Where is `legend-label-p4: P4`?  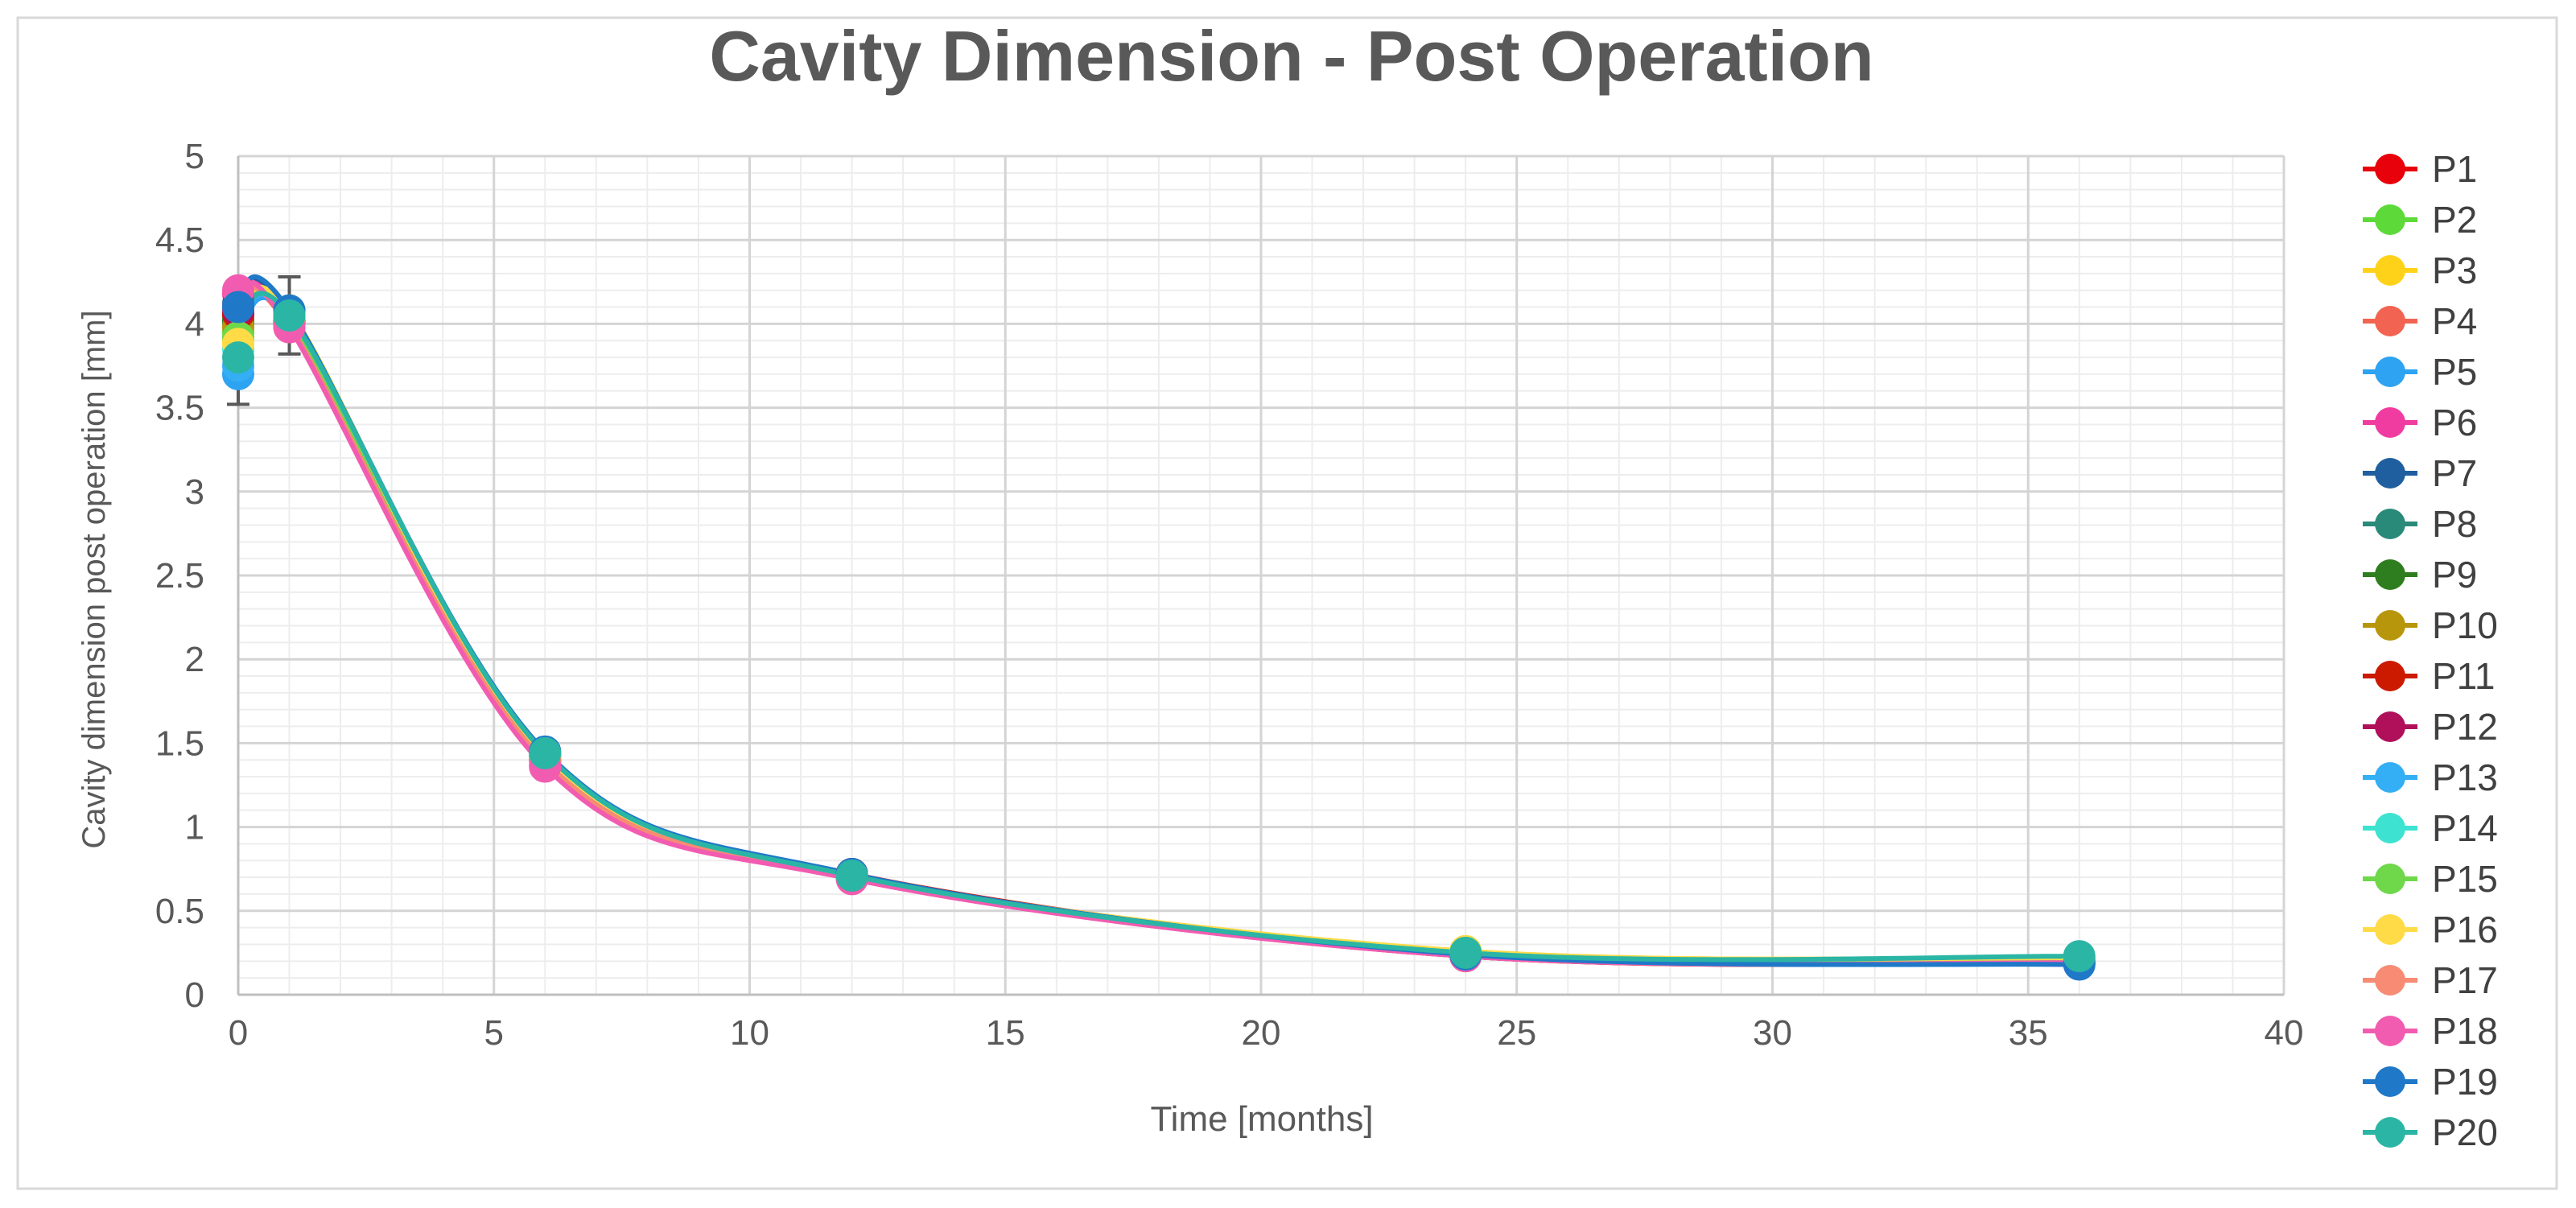
legend-label-p4: P4 is located at coordinates (2454, 321).